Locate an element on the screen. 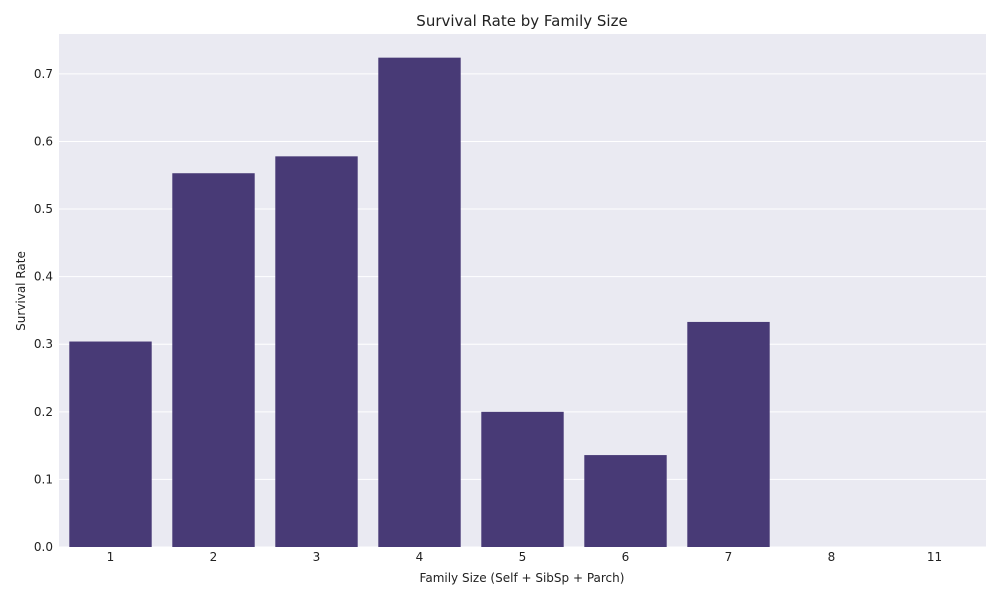 This screenshot has height=600, width=1000. x-tick-label: 5 is located at coordinates (523, 557).